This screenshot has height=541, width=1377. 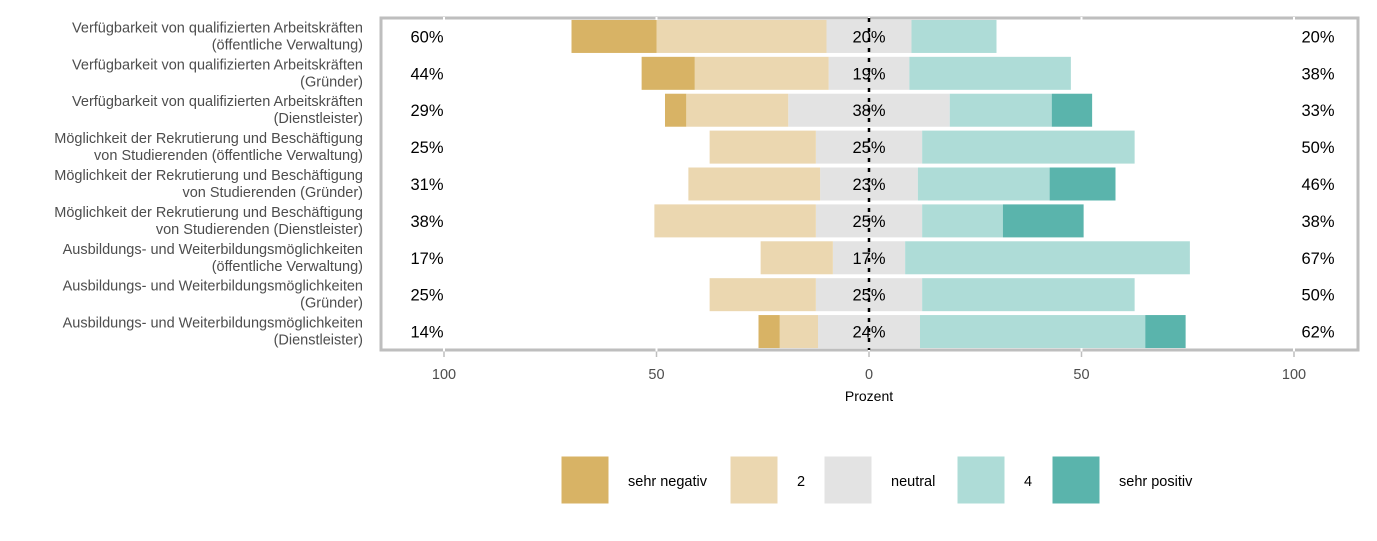 I want to click on bar-row8-neutral, so click(x=869, y=295).